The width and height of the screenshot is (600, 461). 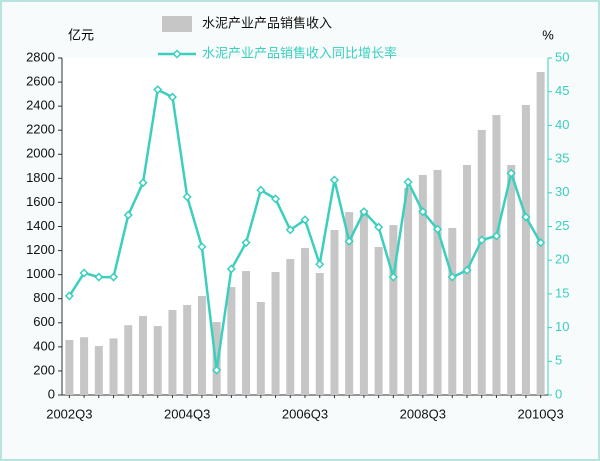 What do you see at coordinates (44, 297) in the screenshot?
I see `y-tick-label: 800` at bounding box center [44, 297].